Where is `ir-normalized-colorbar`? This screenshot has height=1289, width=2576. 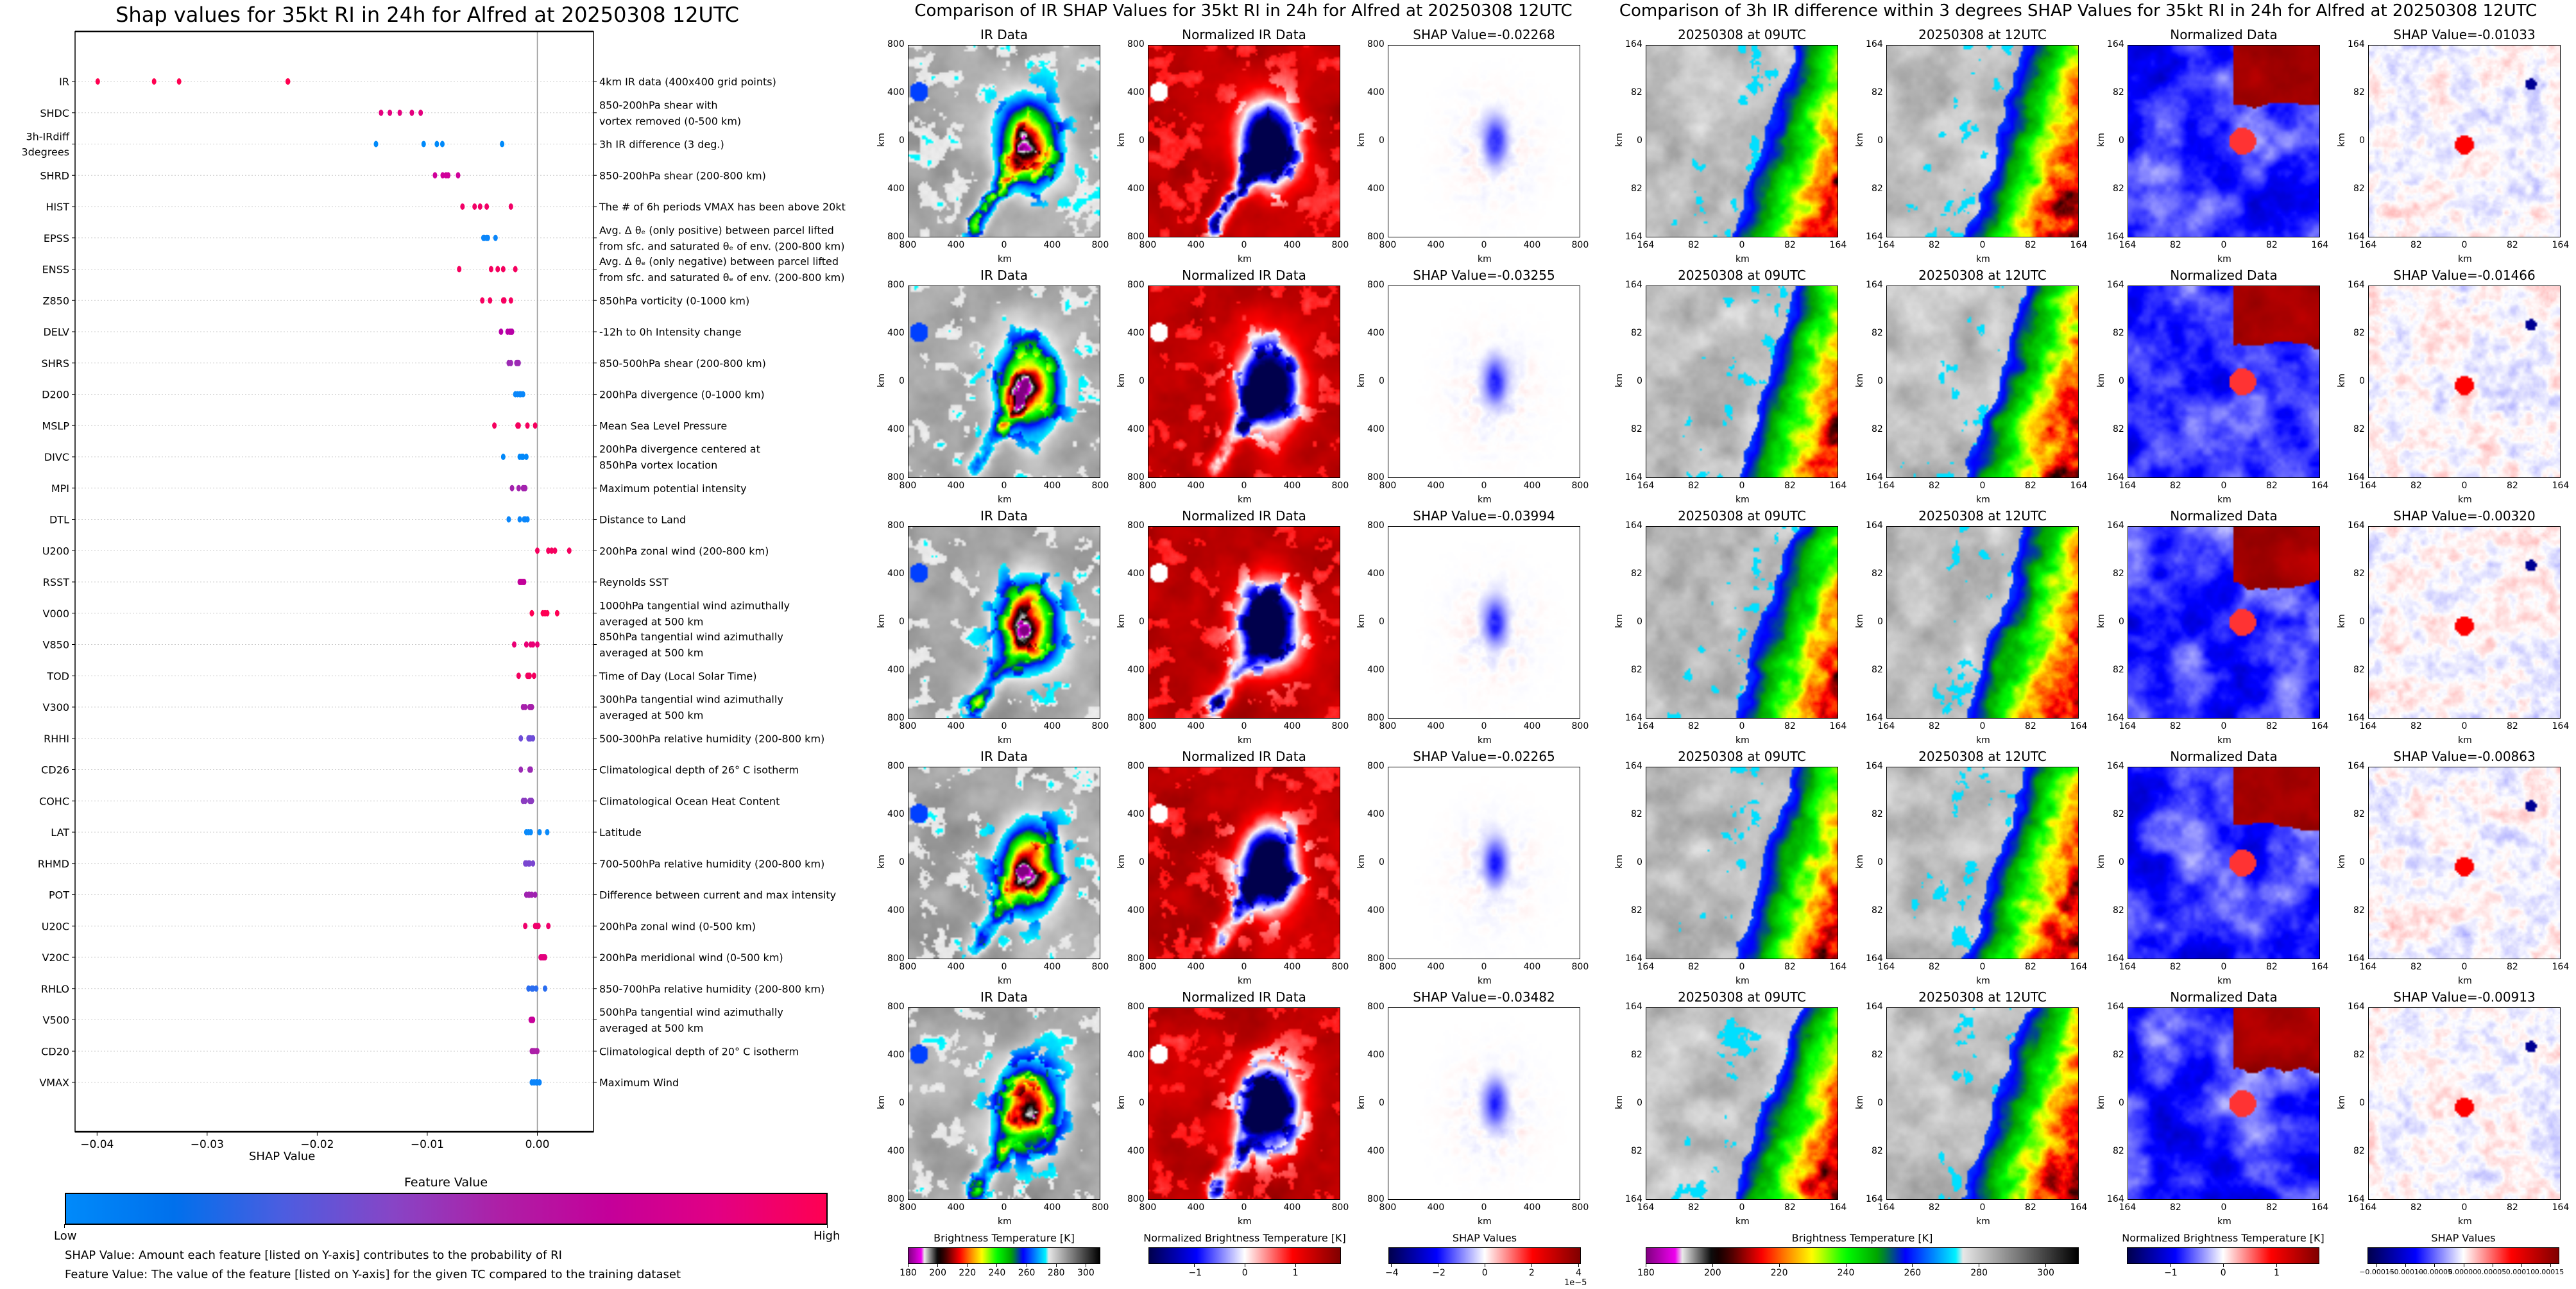
ir-normalized-colorbar is located at coordinates (1244, 1255).